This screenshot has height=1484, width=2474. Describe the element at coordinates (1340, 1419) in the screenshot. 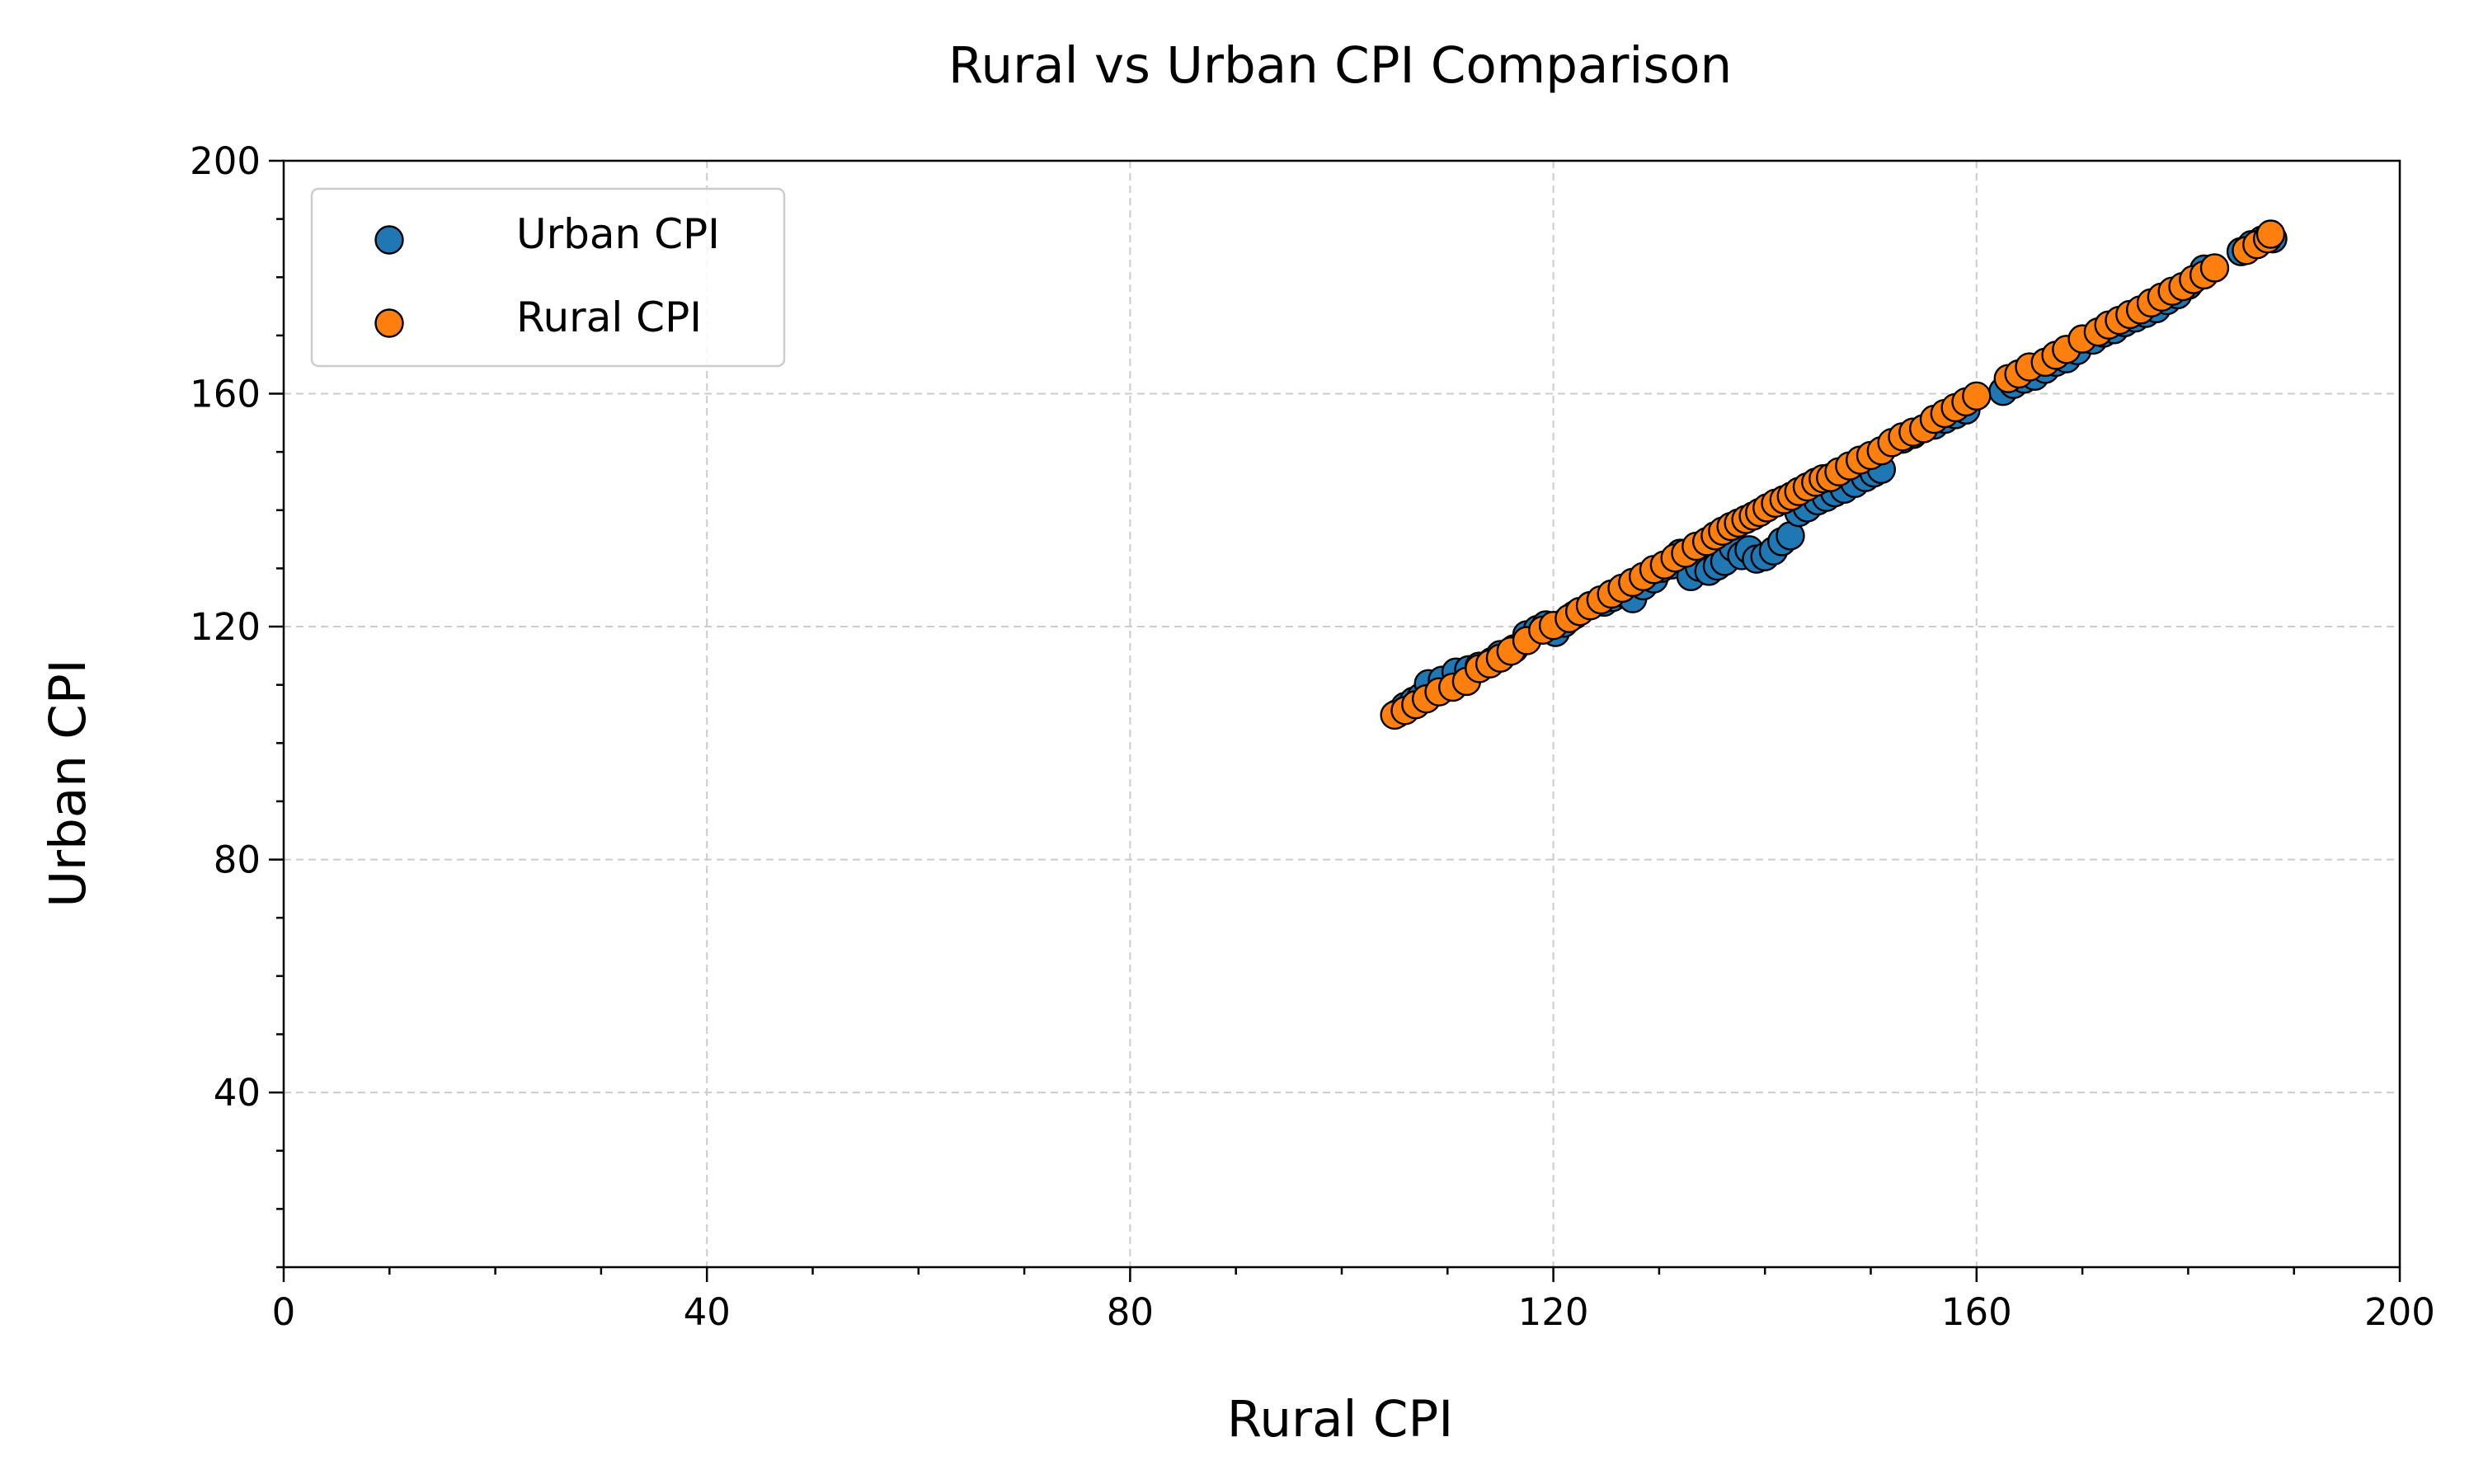

I see `x-axis-label: Rural CPI` at that location.